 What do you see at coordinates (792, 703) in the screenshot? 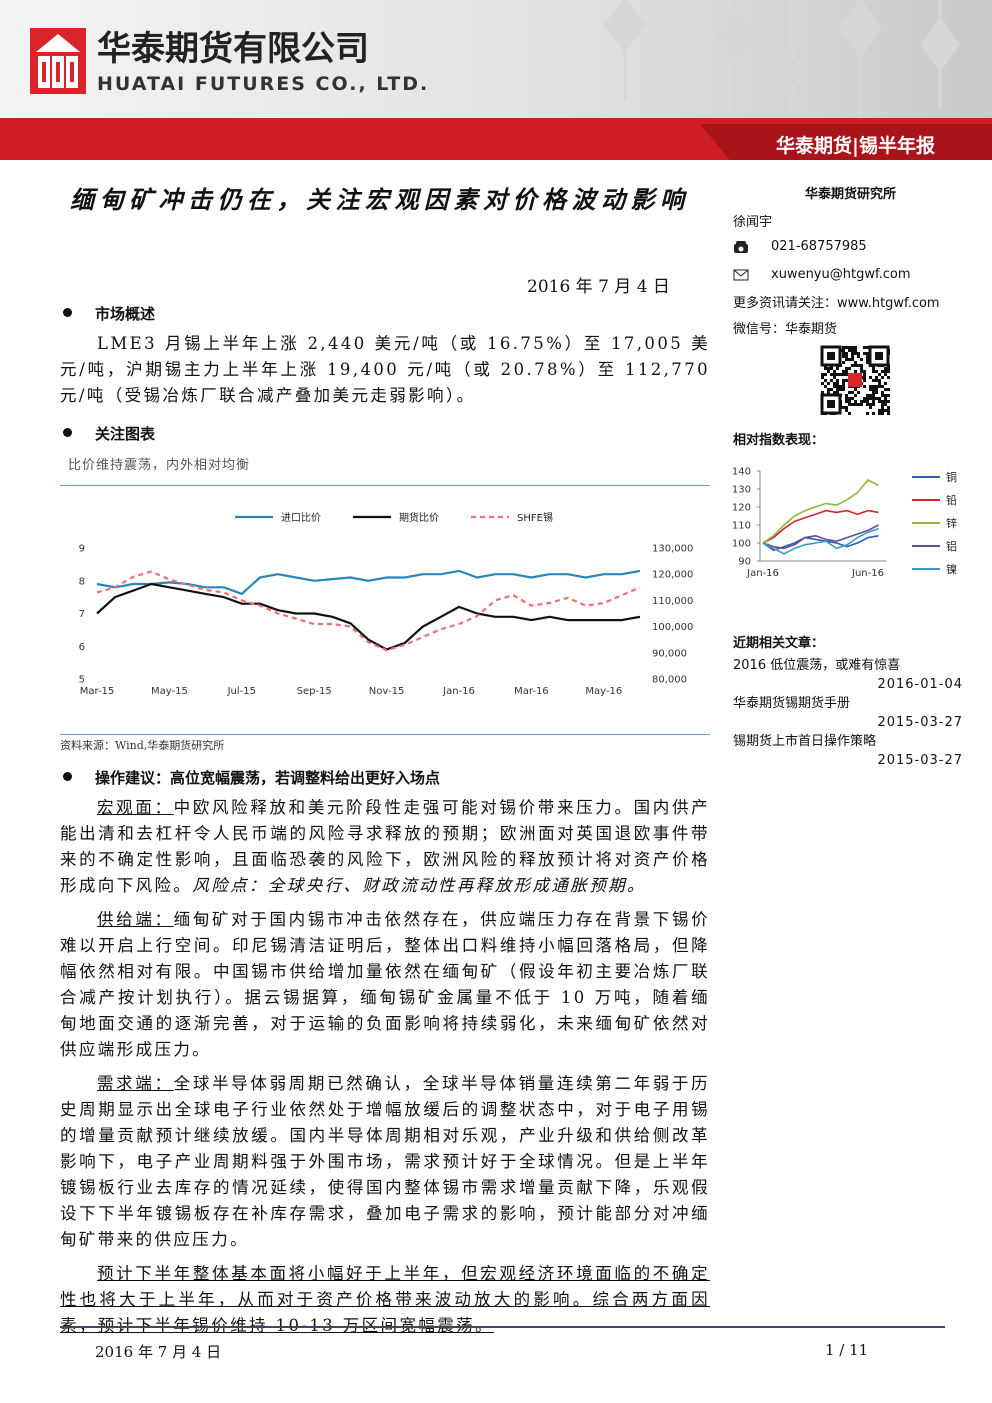
I see `article-title: 华泰期货锡期货手册` at bounding box center [792, 703].